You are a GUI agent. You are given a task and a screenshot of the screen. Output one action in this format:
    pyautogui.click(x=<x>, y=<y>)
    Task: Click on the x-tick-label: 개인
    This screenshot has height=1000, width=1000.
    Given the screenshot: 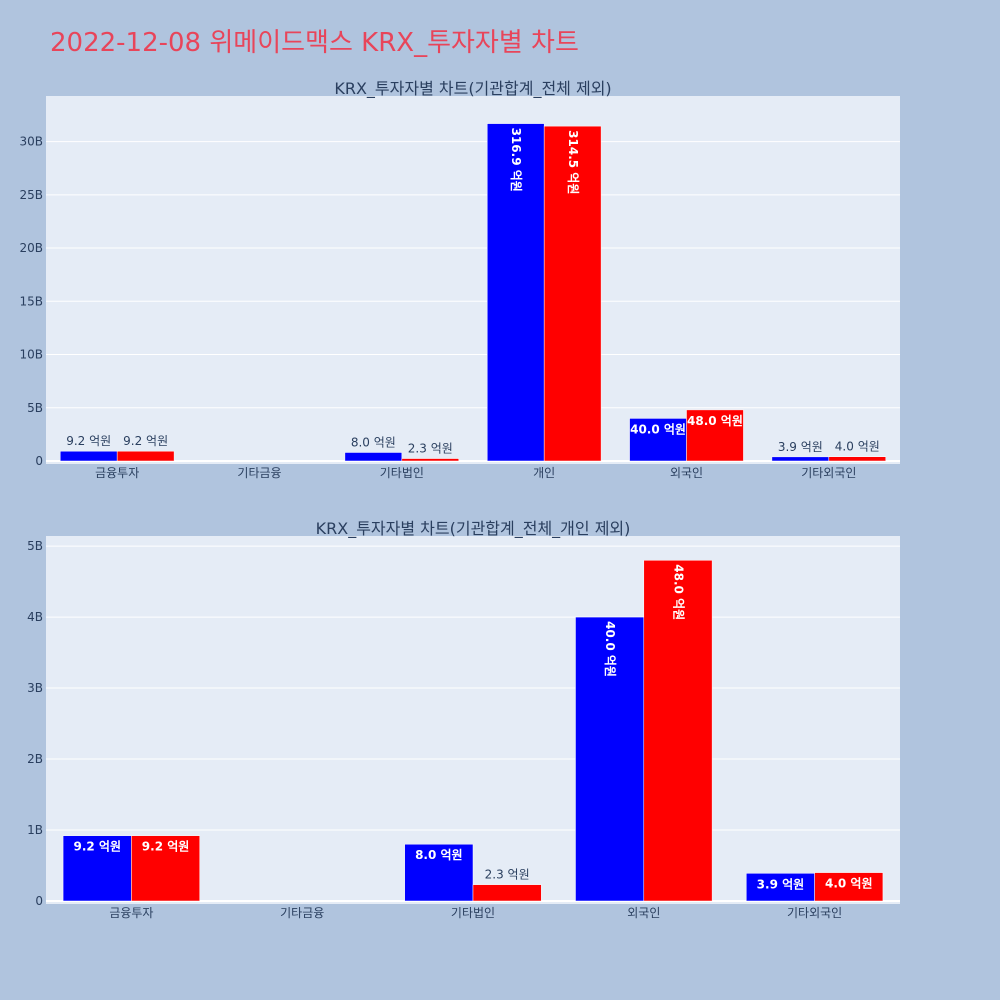 What is the action you would take?
    pyautogui.click(x=544, y=473)
    